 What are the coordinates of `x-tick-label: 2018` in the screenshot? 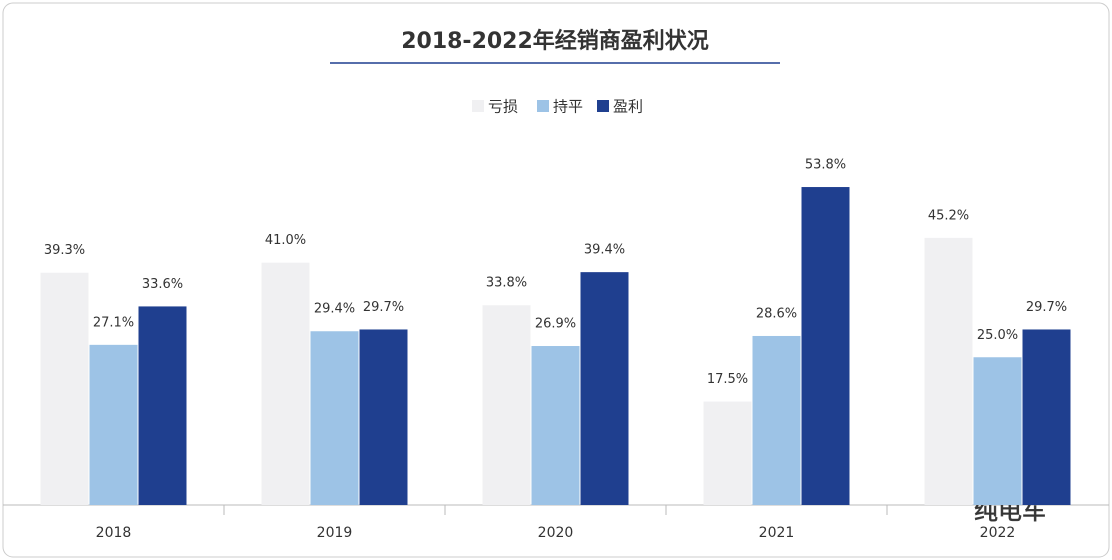 It's located at (114, 533).